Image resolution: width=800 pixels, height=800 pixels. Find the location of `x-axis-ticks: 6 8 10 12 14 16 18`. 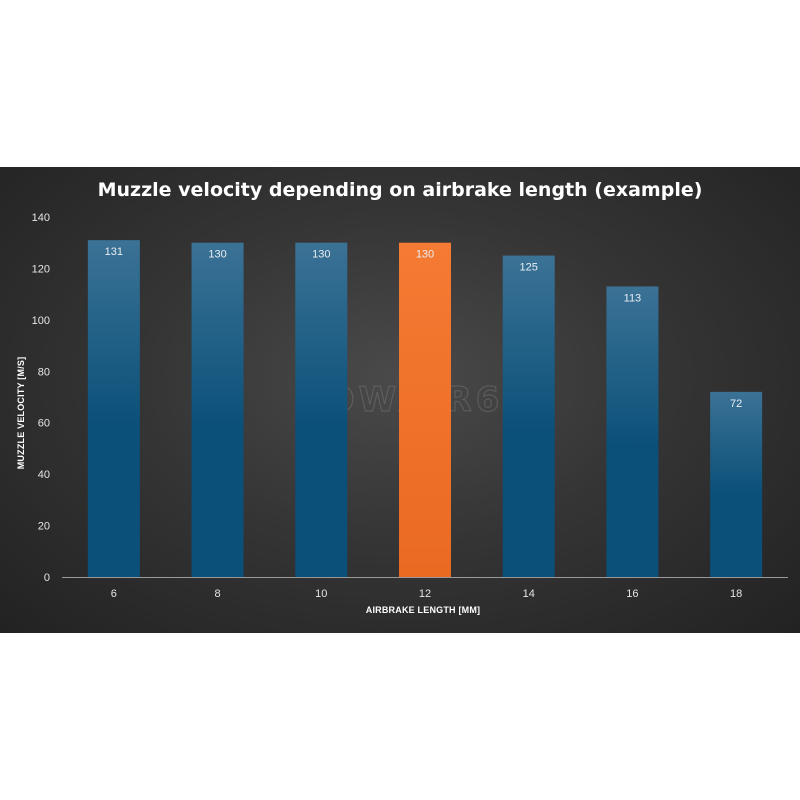

x-axis-ticks: 6 8 10 12 14 16 18 is located at coordinates (426, 594).